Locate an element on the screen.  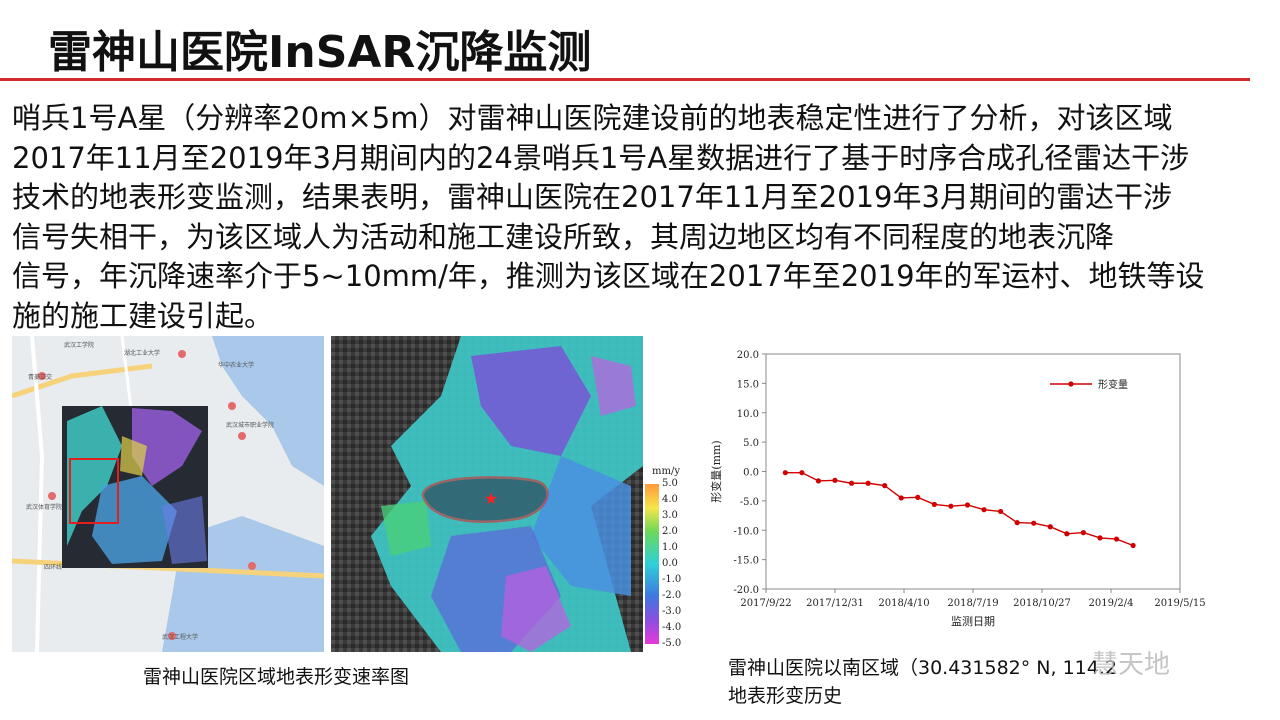
colorbar-tick-label: 3.0 is located at coordinates (670, 515).